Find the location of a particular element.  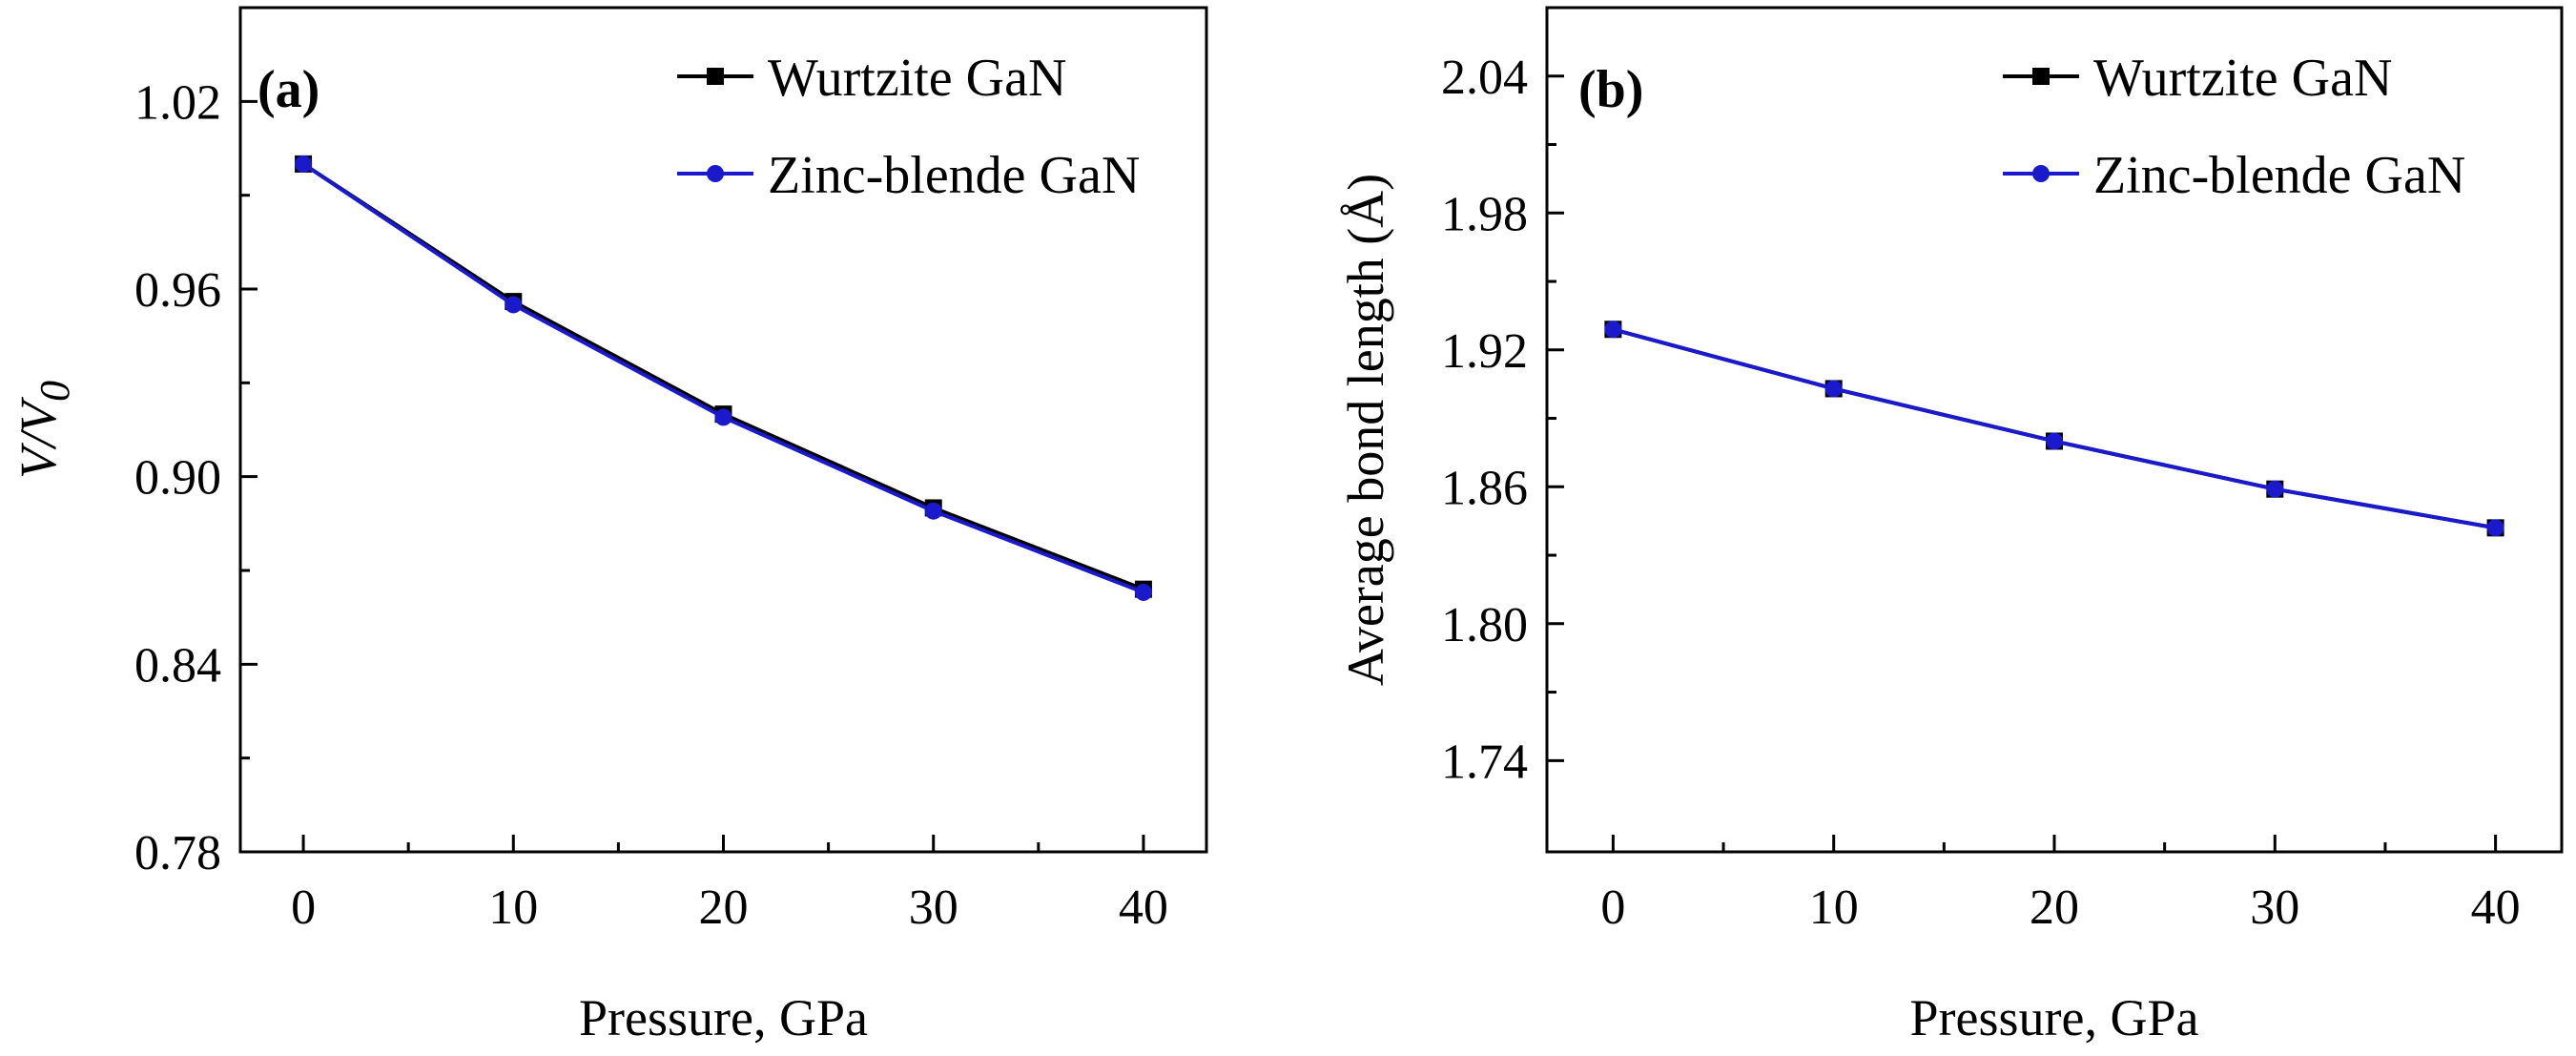

panel-label: (a) is located at coordinates (288, 89).